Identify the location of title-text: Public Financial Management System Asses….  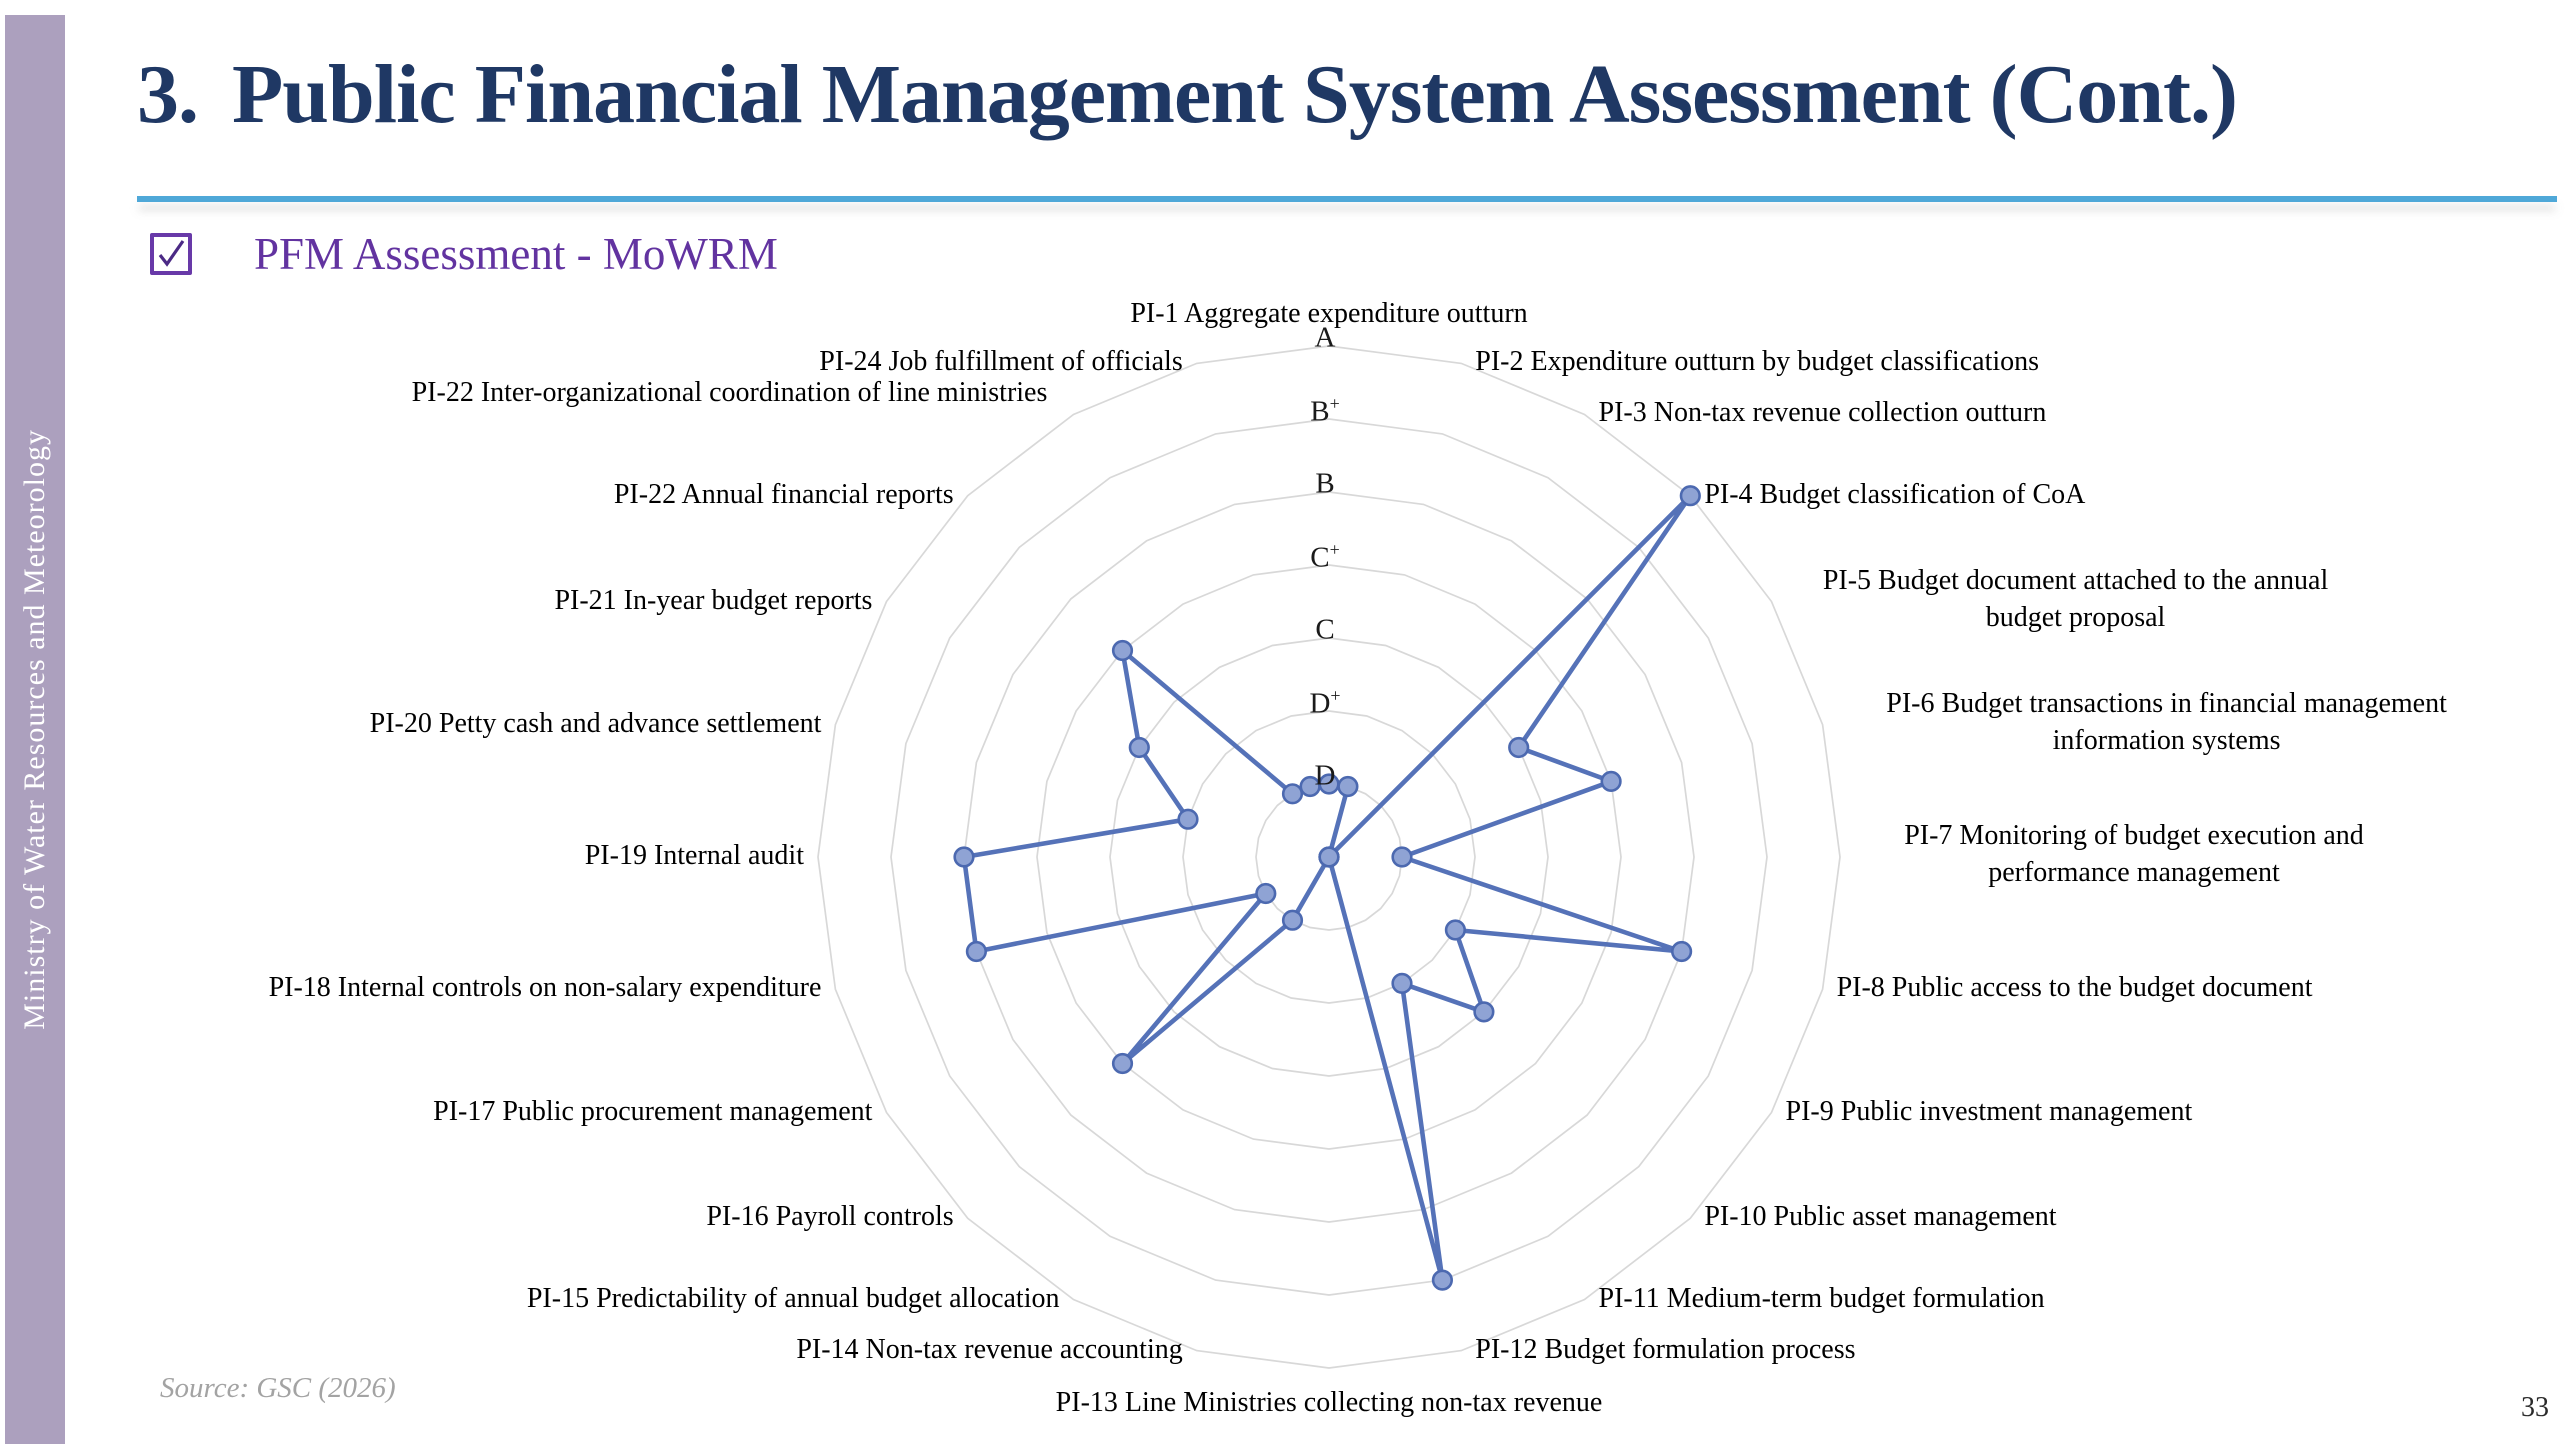
(1235, 94).